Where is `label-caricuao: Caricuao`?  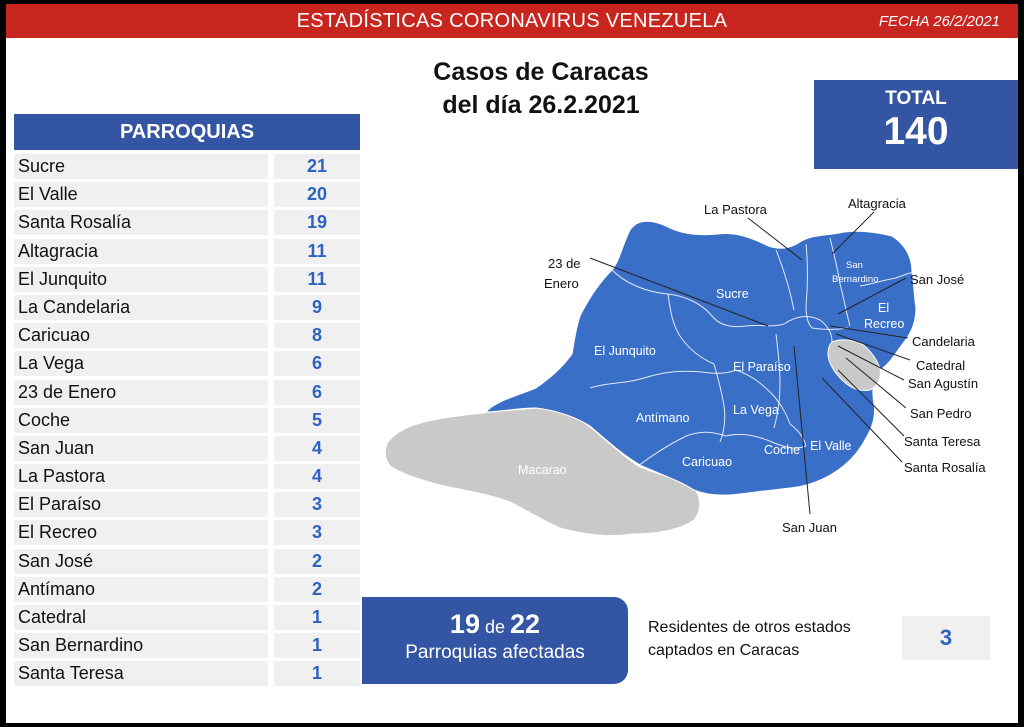
label-caricuao: Caricuao is located at coordinates (707, 462).